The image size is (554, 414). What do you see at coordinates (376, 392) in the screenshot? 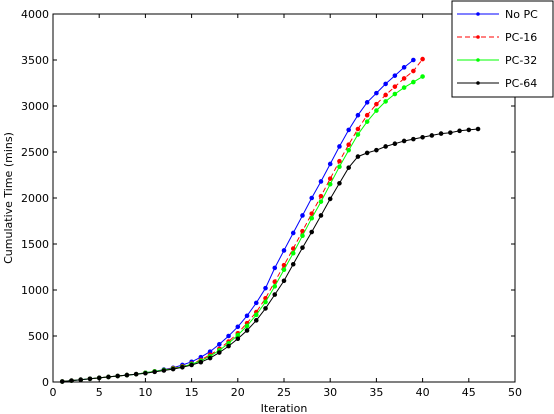
I see `x-tick-label: 35` at bounding box center [376, 392].